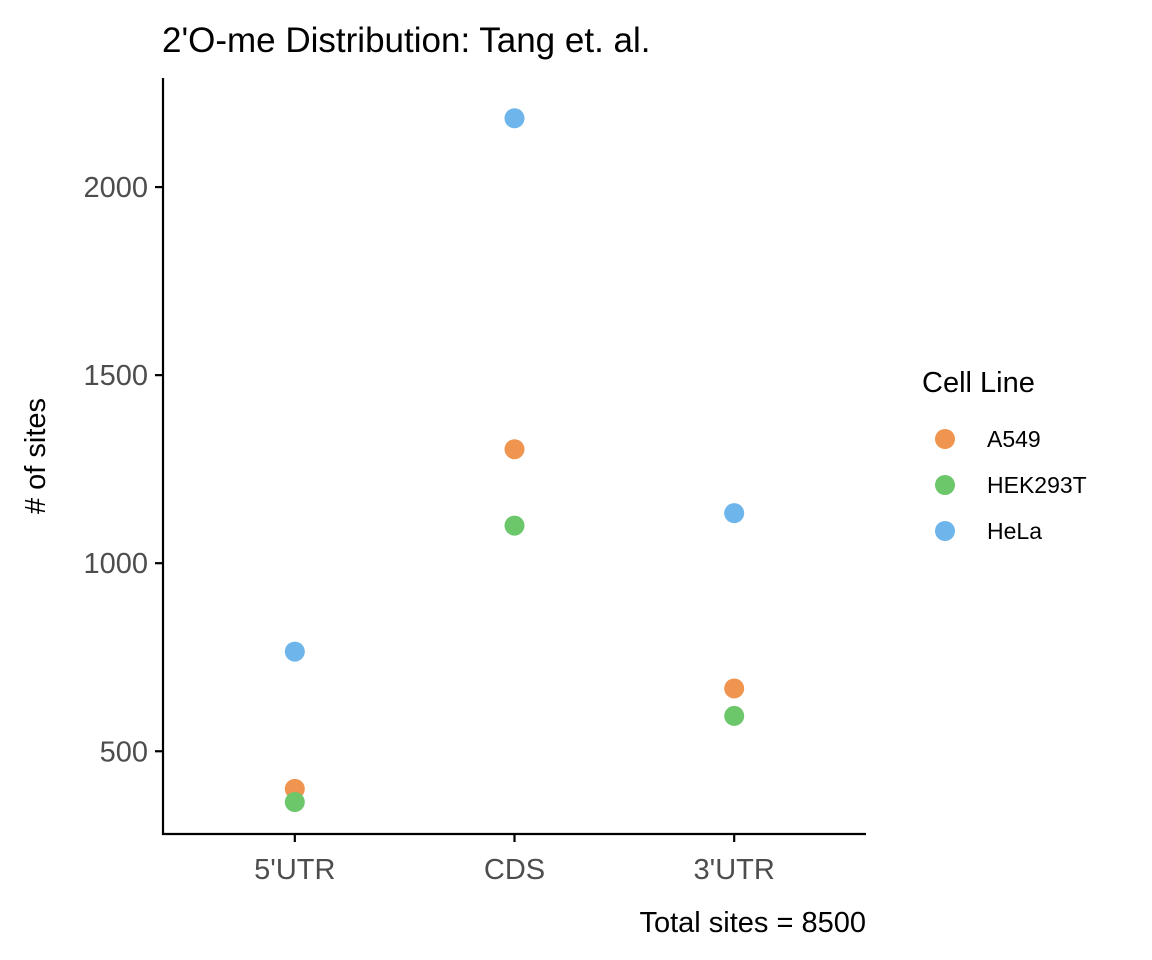 The width and height of the screenshot is (1152, 960). What do you see at coordinates (115, 376) in the screenshot?
I see `y-tick-label: 1500` at bounding box center [115, 376].